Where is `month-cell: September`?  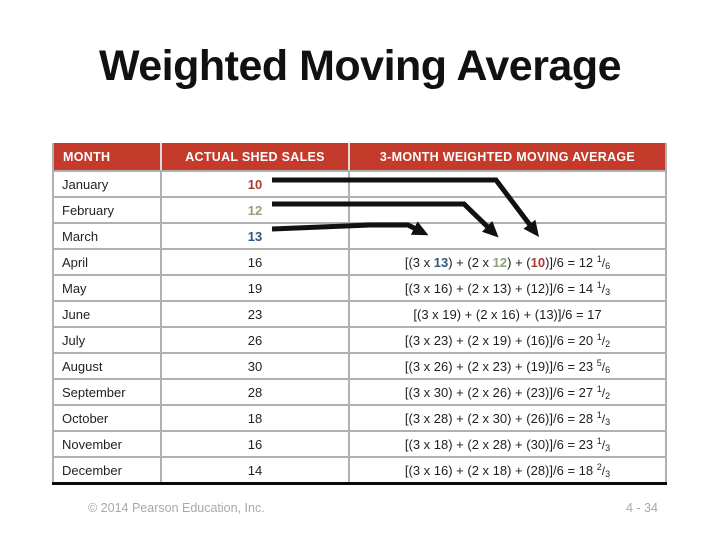 month-cell: September is located at coordinates (107, 392).